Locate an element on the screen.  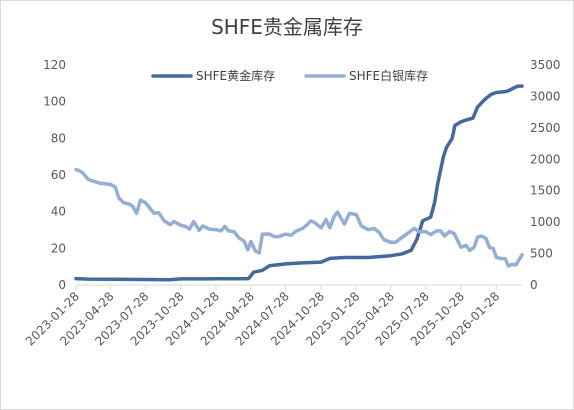
y-right-tick-label: 2500 is located at coordinates (545, 128).